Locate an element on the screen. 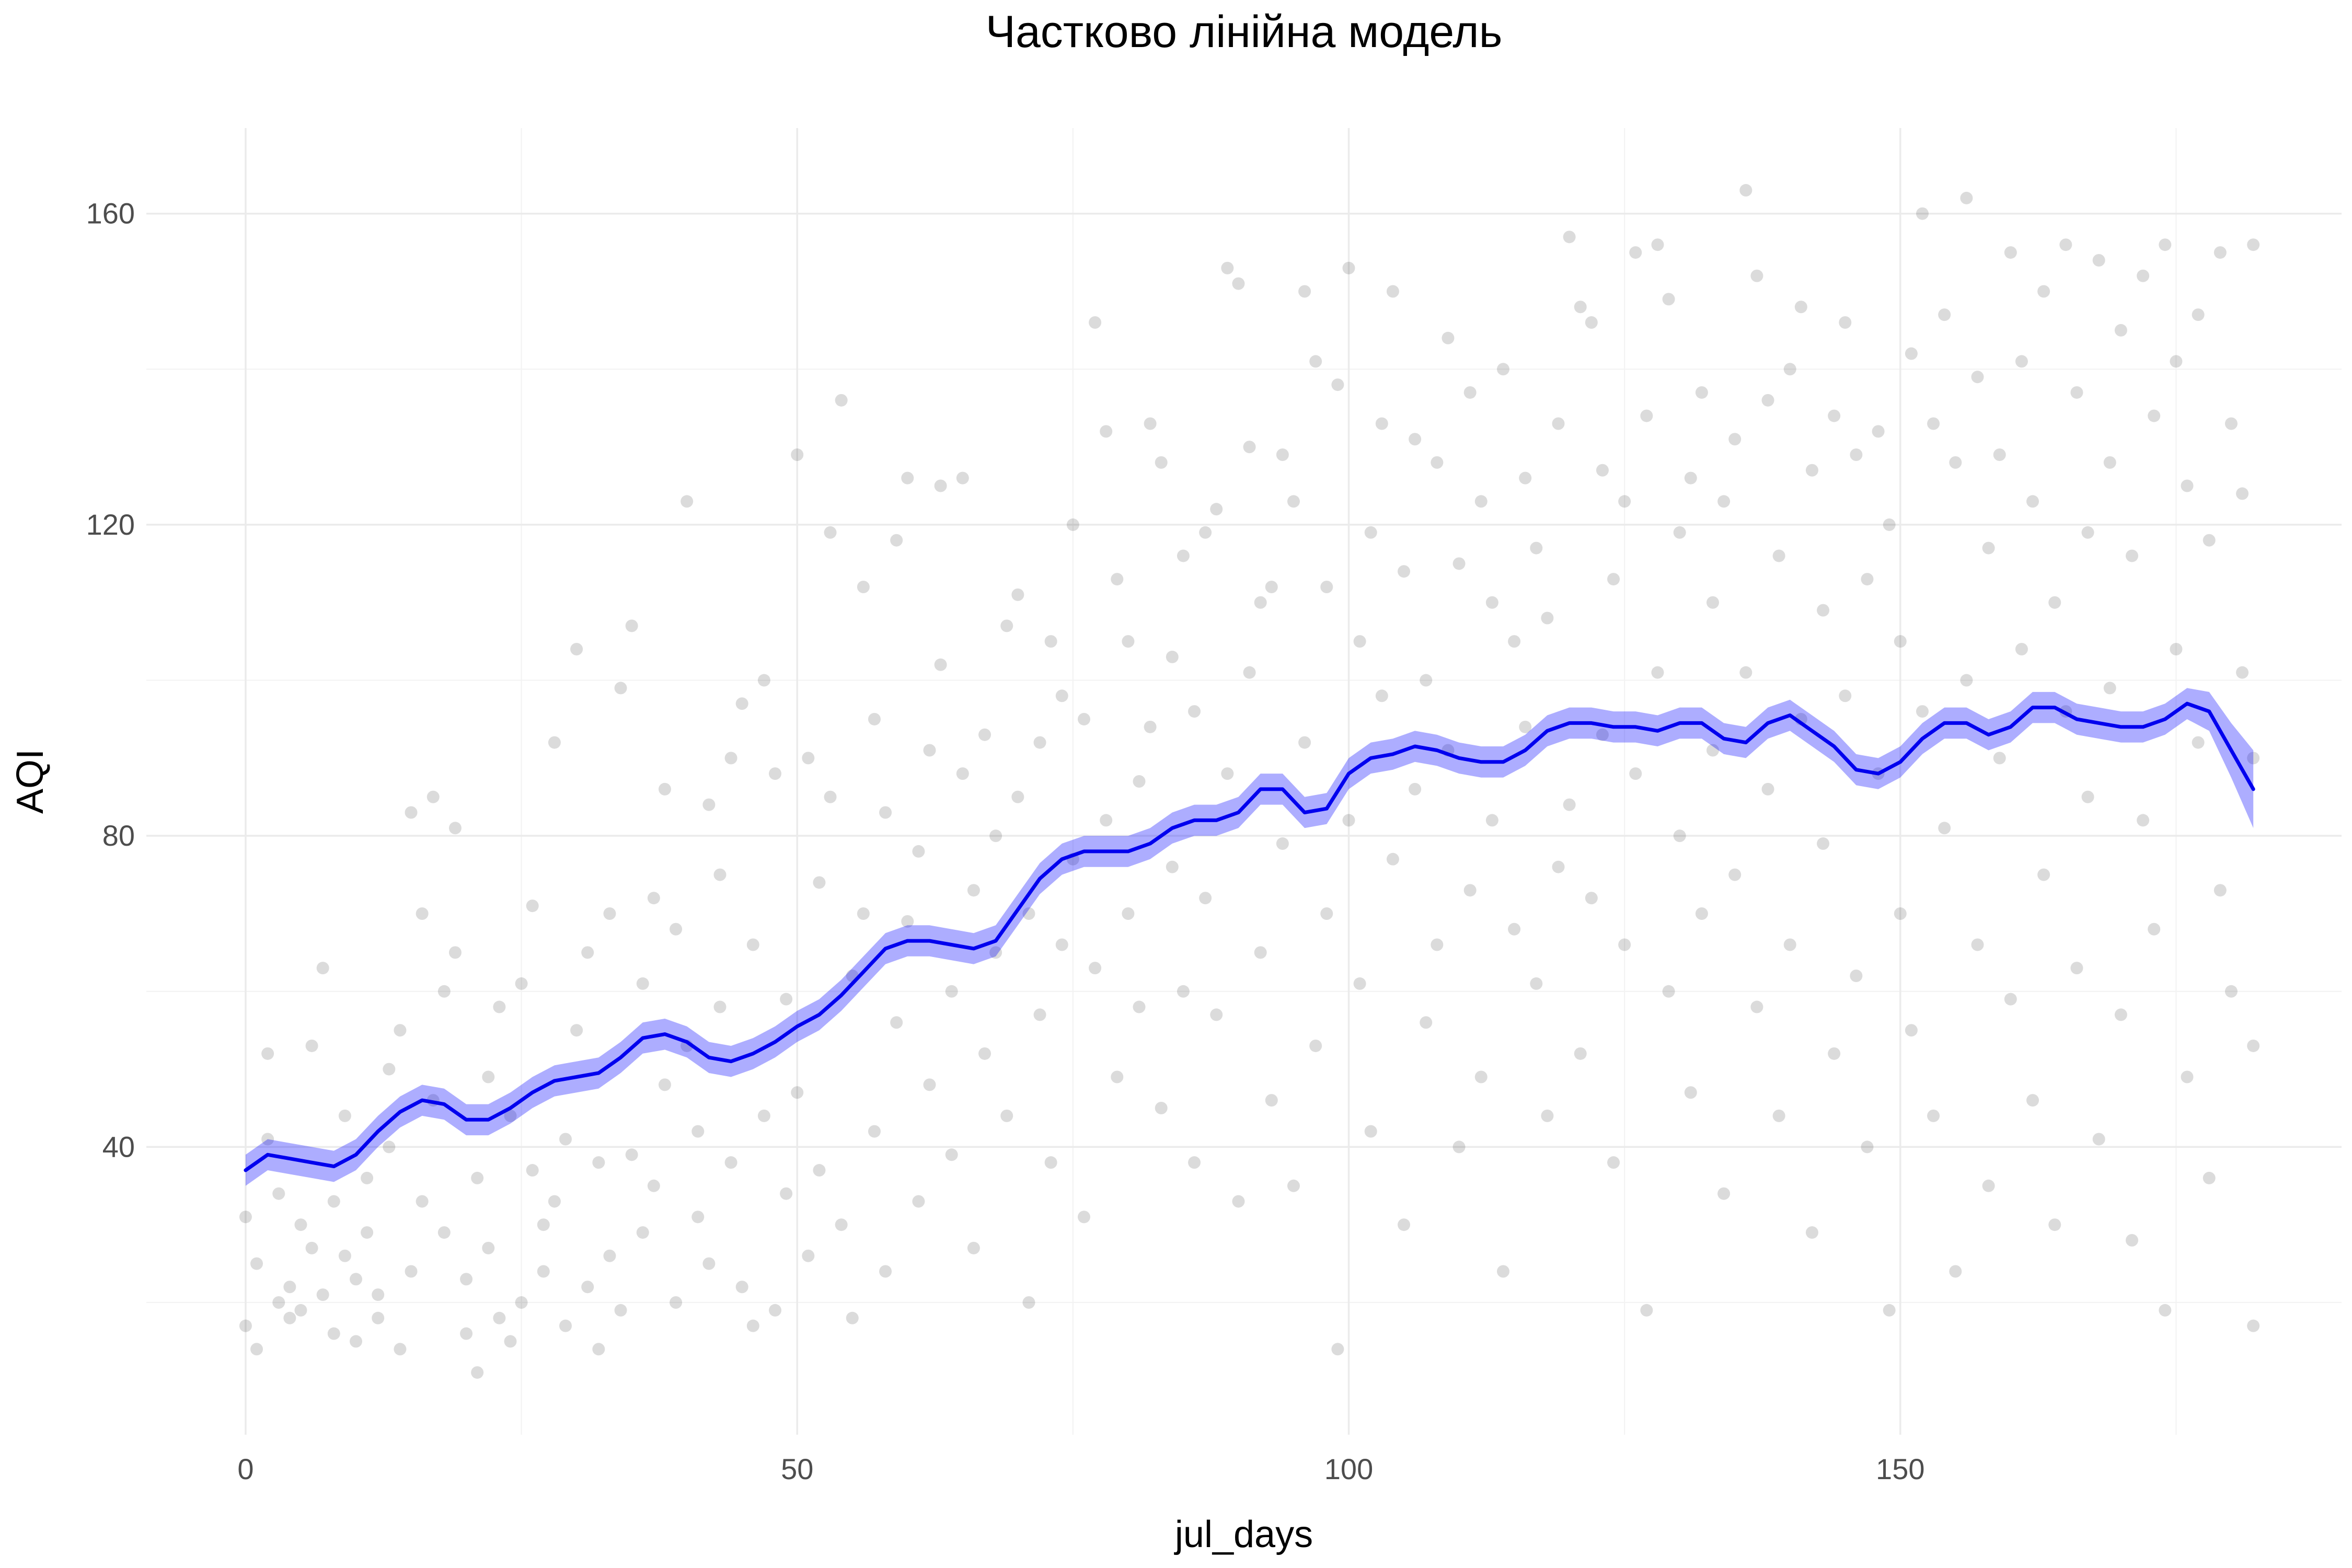 Image resolution: width=2352 pixels, height=1568 pixels. y-tick-label: 120 is located at coordinates (110, 524).